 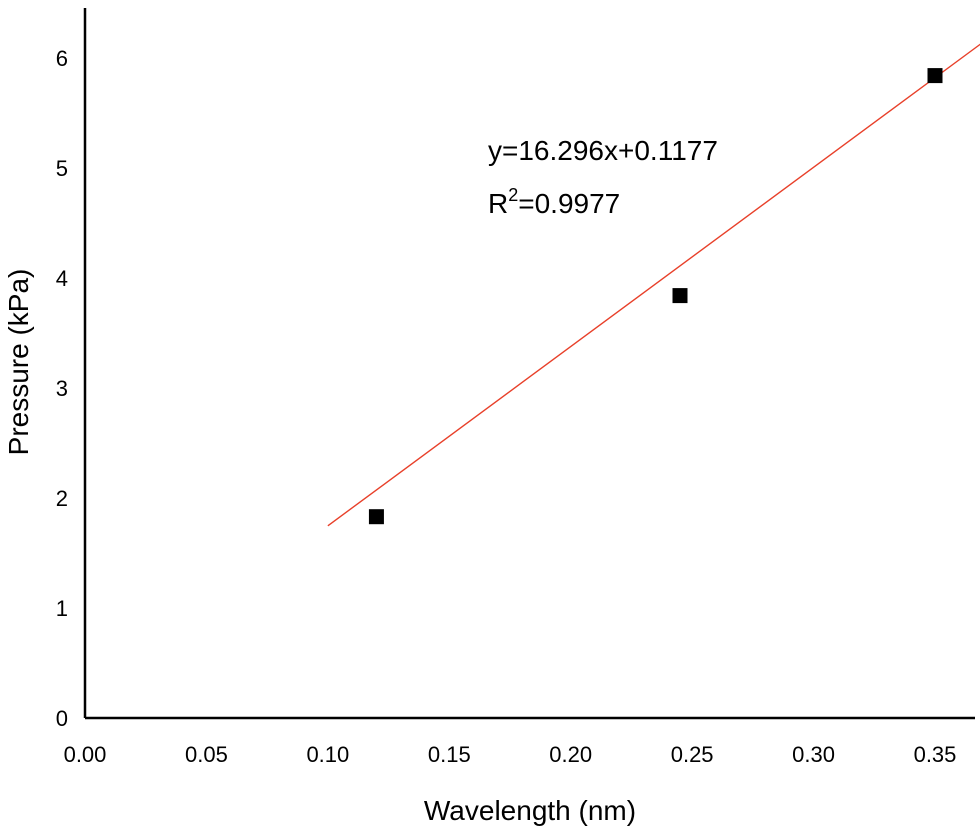 What do you see at coordinates (327, 754) in the screenshot?
I see `x-tick-label: 0.10` at bounding box center [327, 754].